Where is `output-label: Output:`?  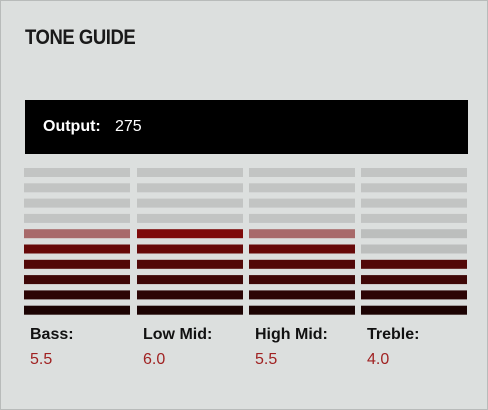 output-label: Output: is located at coordinates (72, 126).